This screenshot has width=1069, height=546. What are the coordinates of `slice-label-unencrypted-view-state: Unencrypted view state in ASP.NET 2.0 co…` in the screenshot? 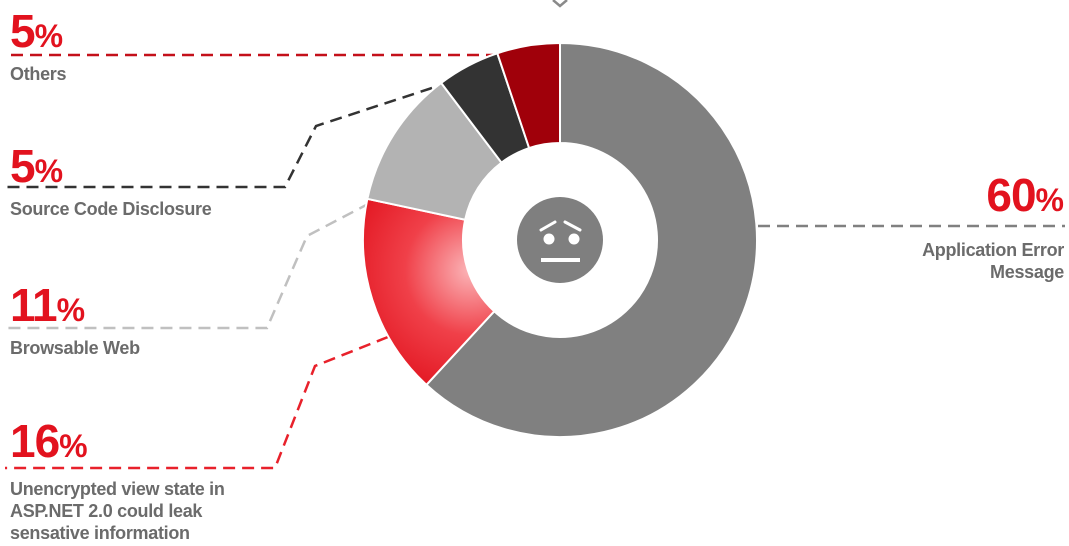 It's located at (117, 511).